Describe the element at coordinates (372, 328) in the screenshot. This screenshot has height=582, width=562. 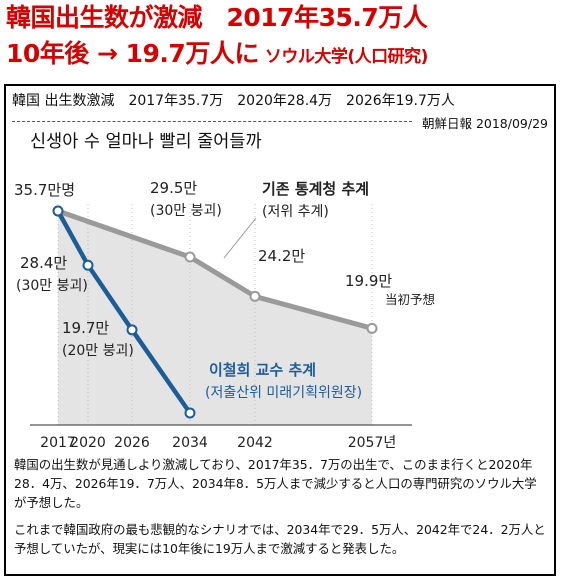
I see `data-point-old-2057` at that location.